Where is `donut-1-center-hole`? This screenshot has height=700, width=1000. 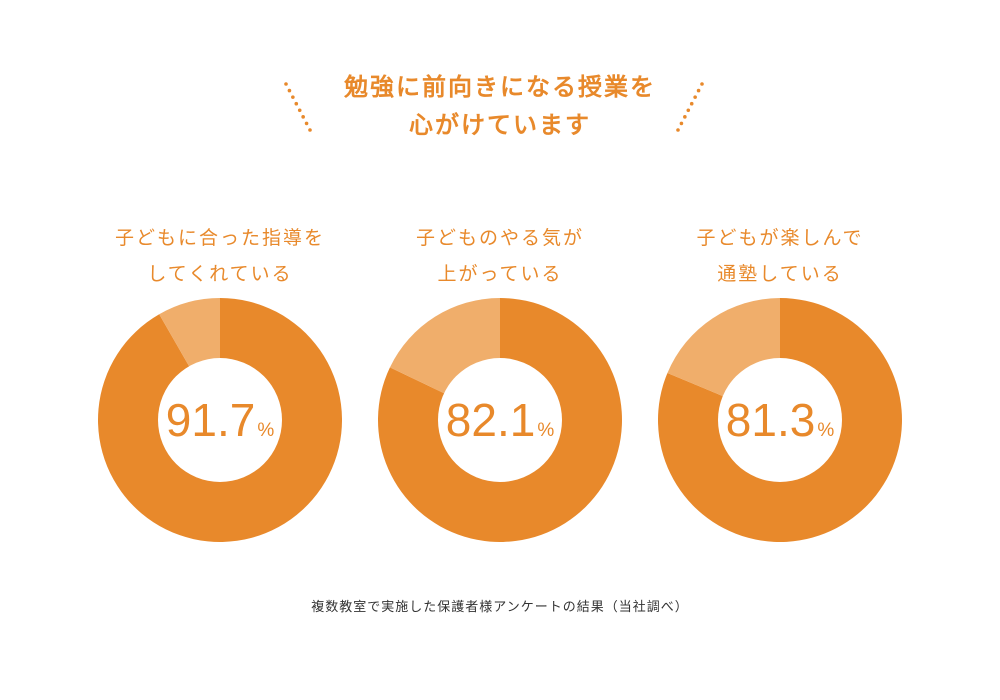
donut-1-center-hole is located at coordinates (220, 420).